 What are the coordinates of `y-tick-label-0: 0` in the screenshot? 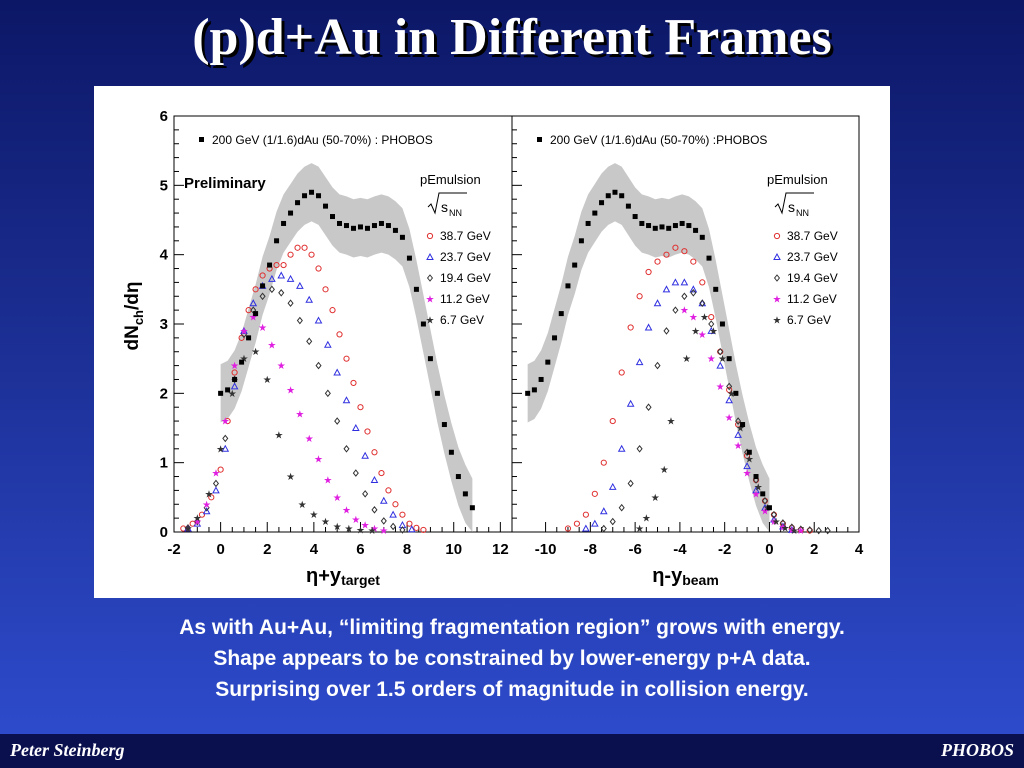 It's located at (164, 532).